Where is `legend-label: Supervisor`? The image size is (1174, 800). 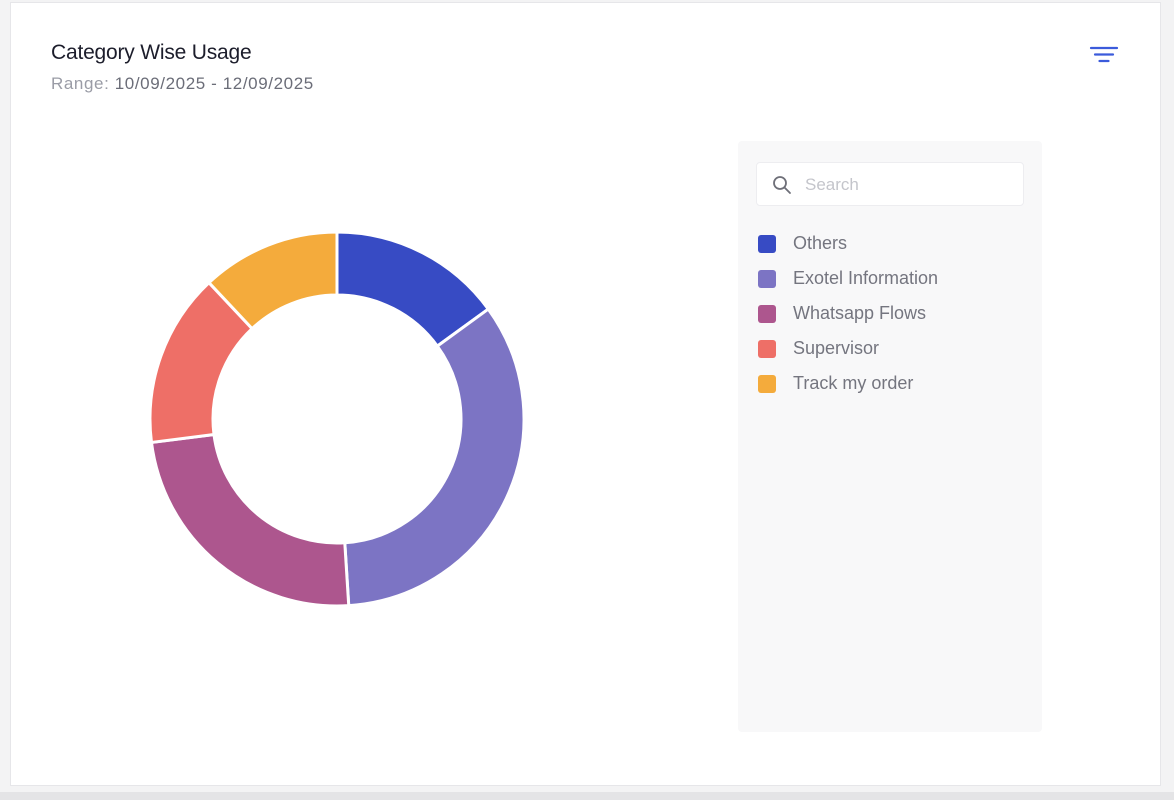
legend-label: Supervisor is located at coordinates (836, 348).